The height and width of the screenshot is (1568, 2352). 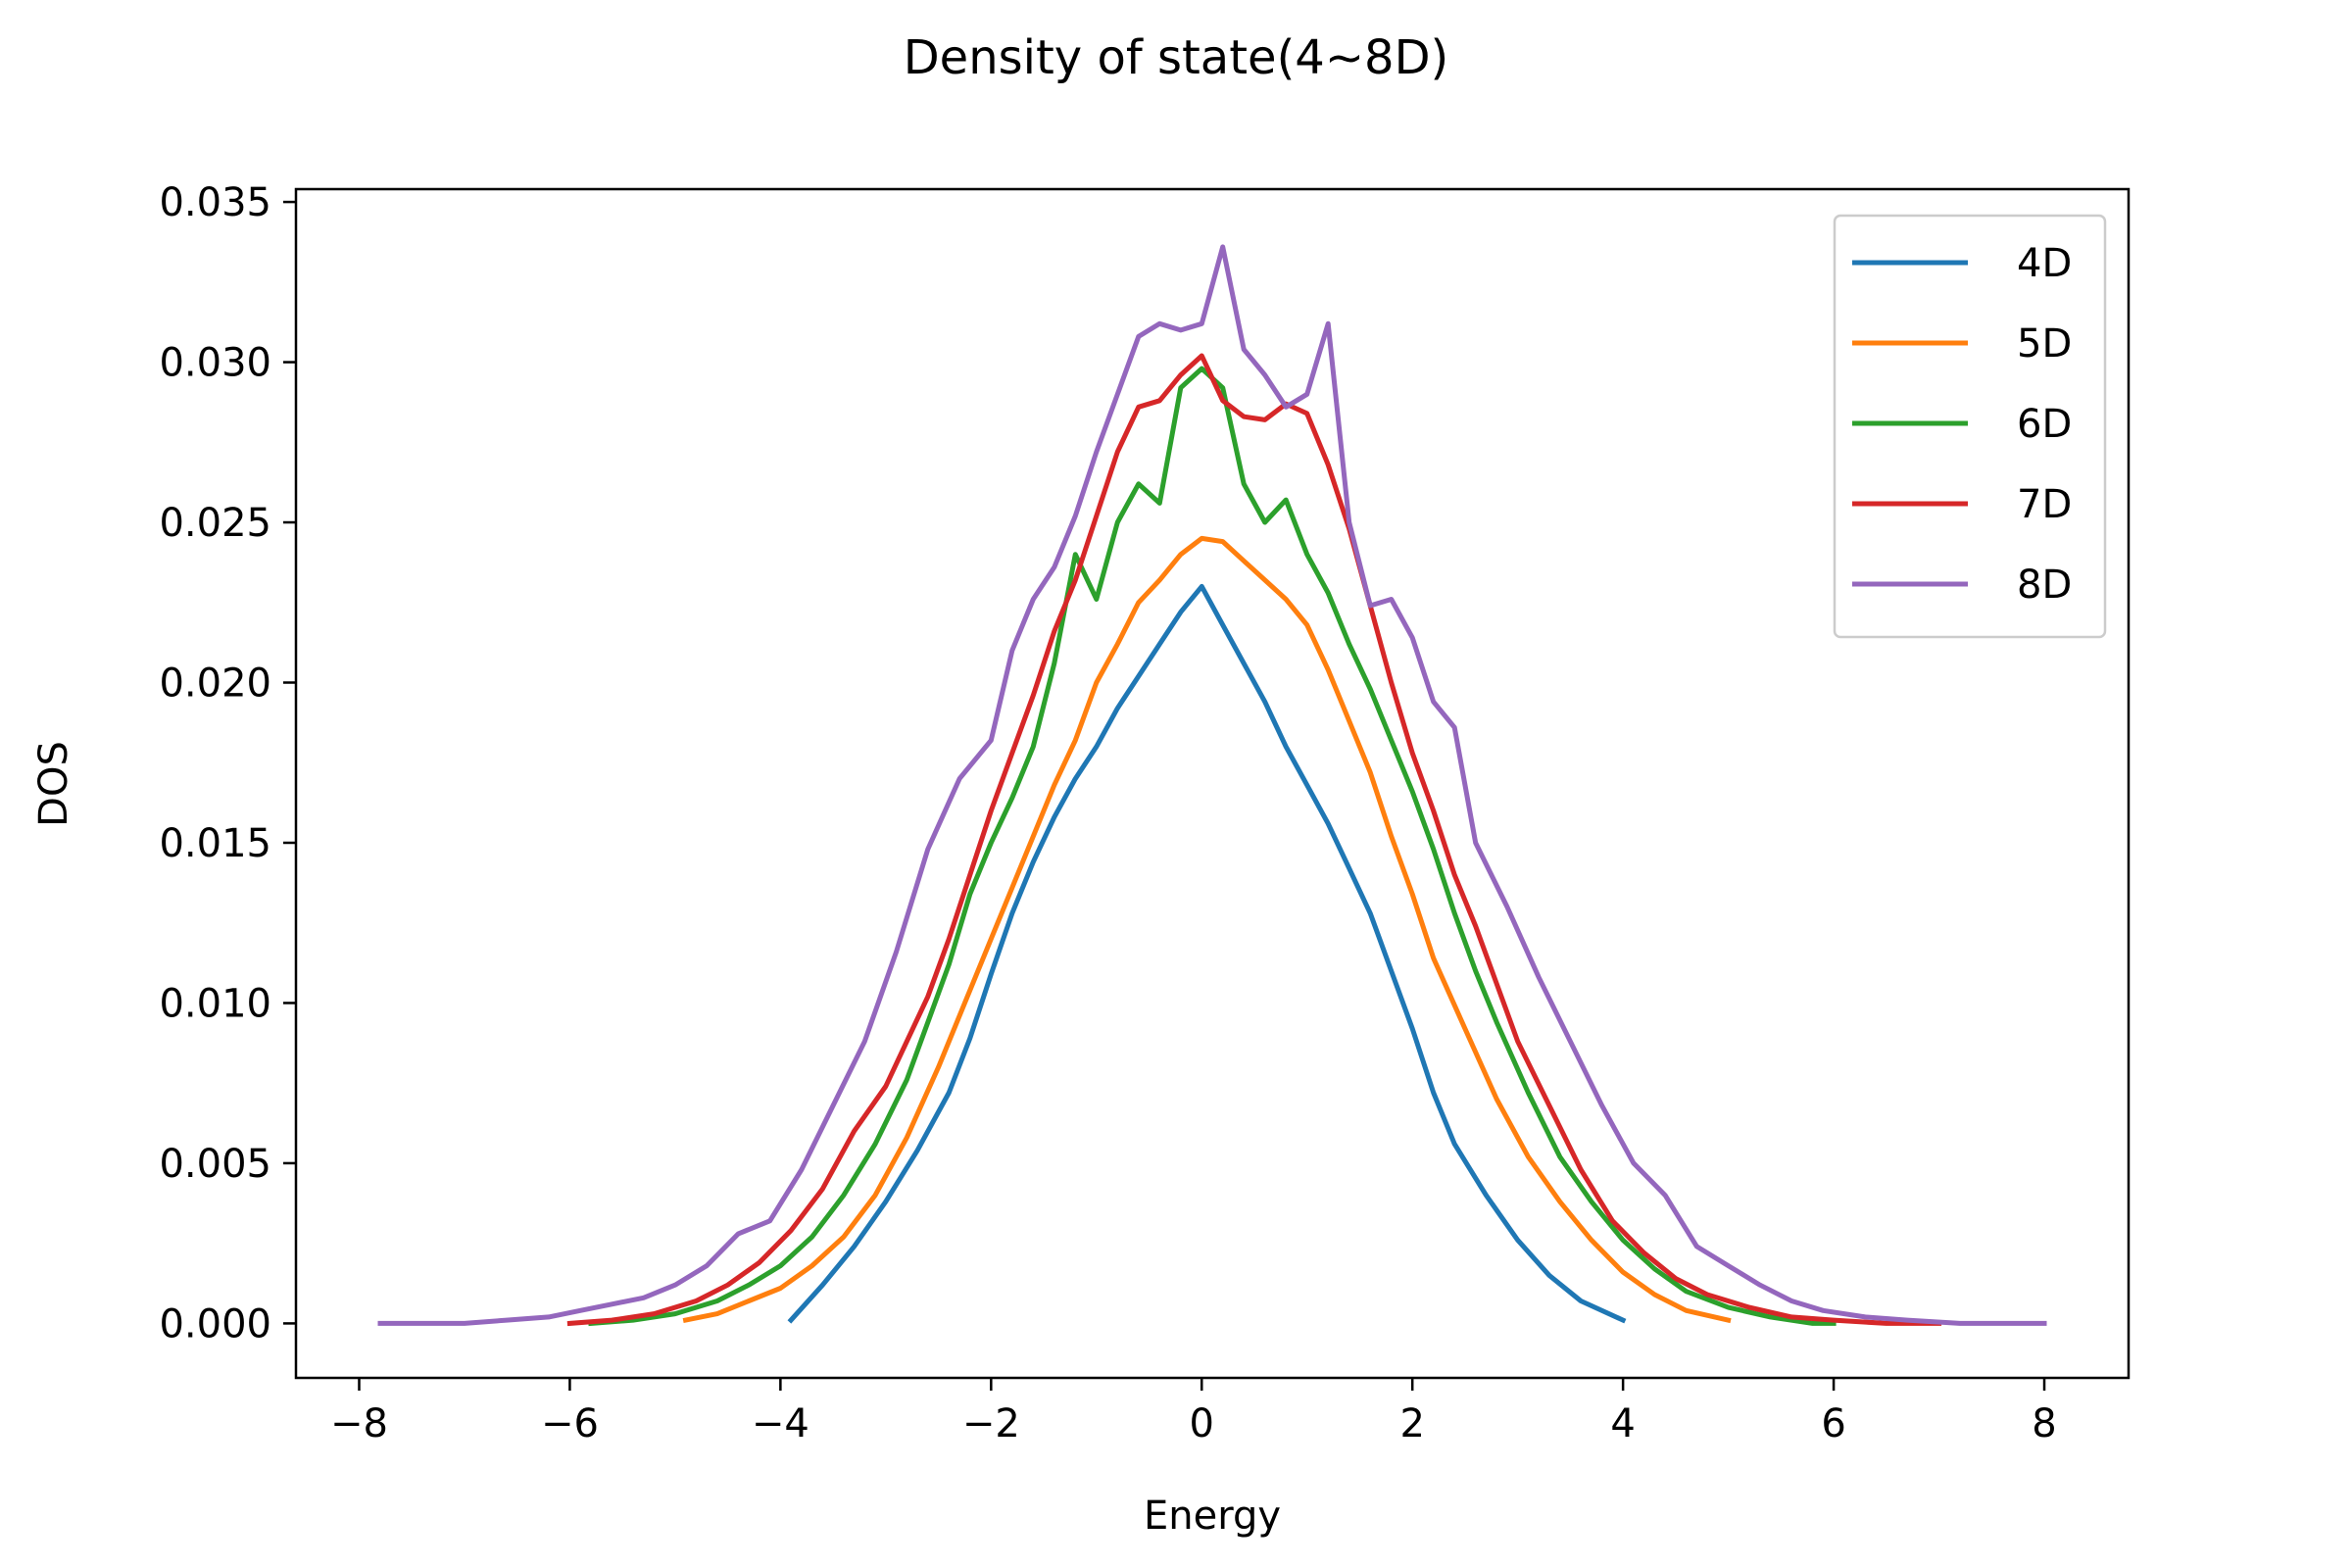 I want to click on legend-frame, so click(x=1970, y=426).